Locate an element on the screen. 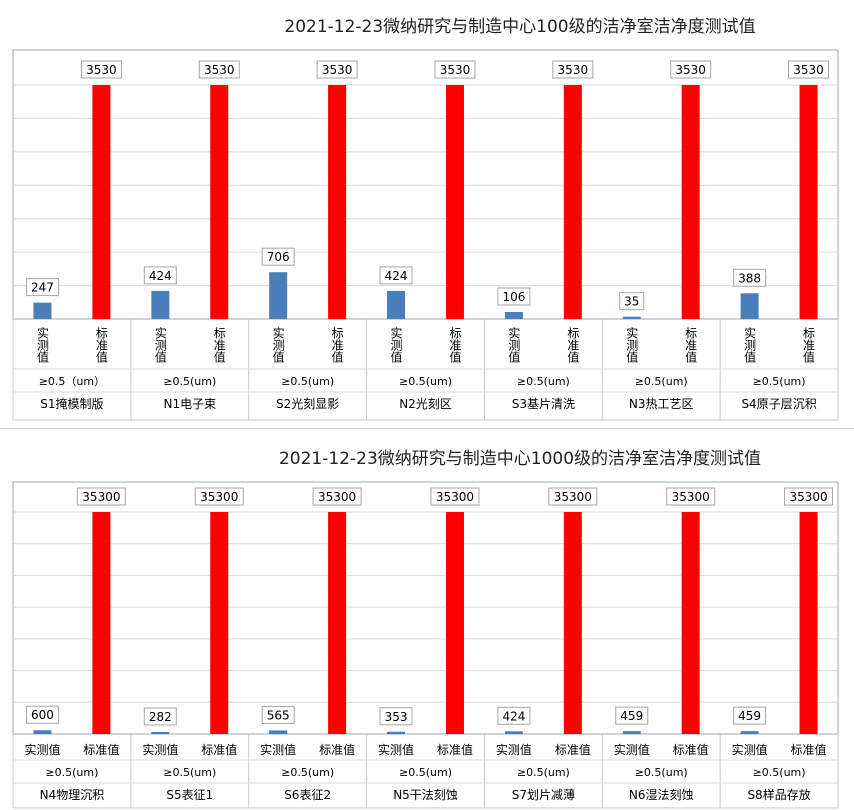  data-label: 247 is located at coordinates (42, 288).